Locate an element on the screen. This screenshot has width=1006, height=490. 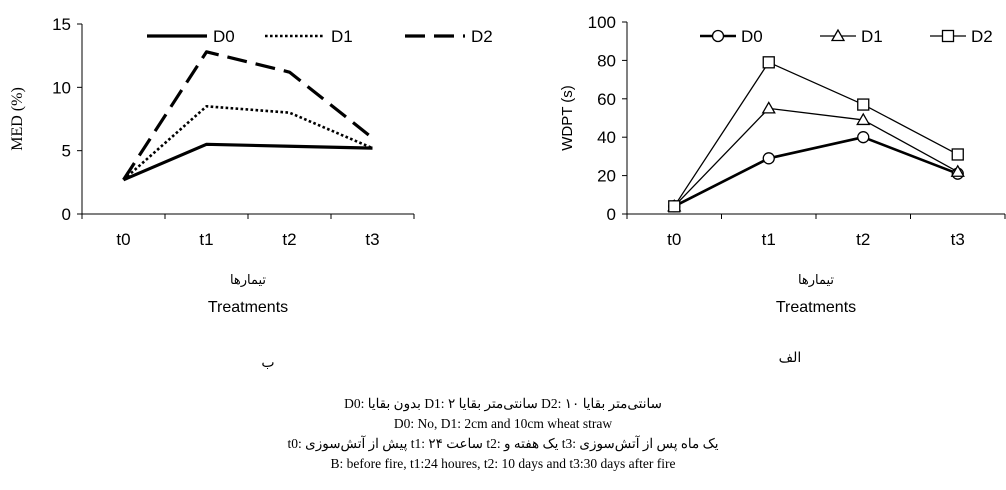
legend-marker-d1 is located at coordinates (838, 35).